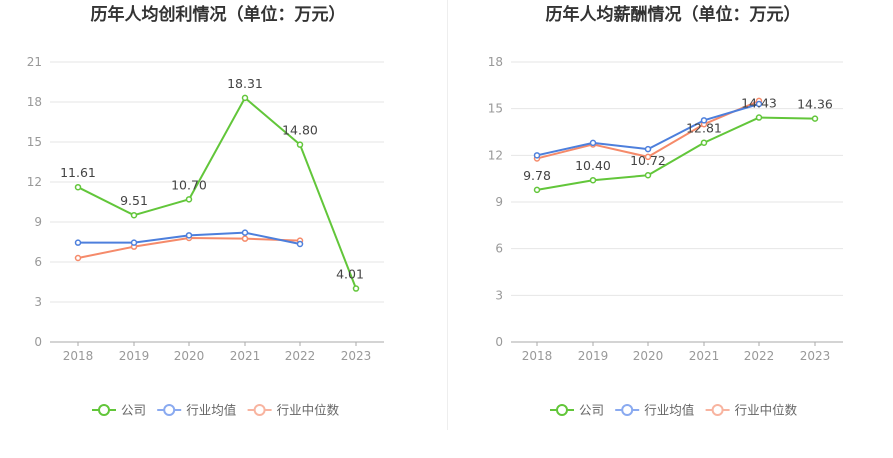  Describe the element at coordinates (673, 14) in the screenshot. I see `chart-title: 历年人均薪酬情况（单位：万元）` at that location.